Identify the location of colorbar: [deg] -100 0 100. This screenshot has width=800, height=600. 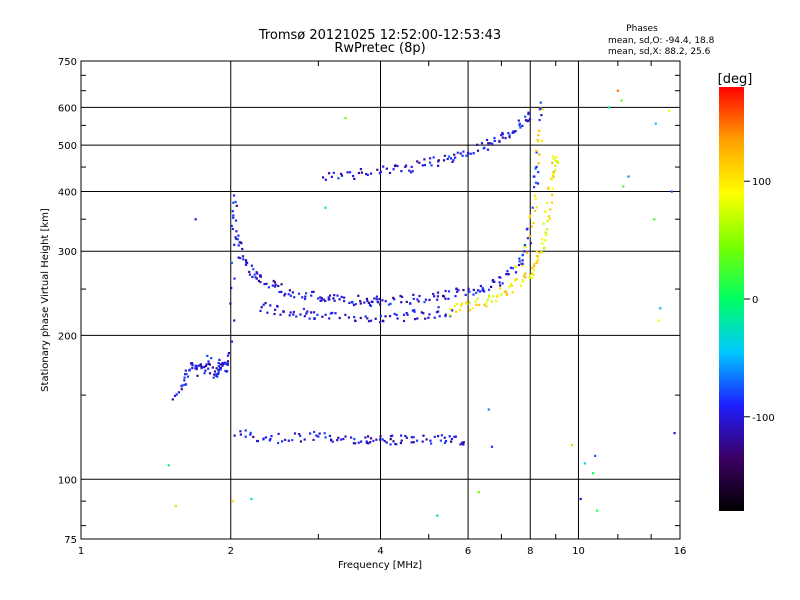
(746, 291).